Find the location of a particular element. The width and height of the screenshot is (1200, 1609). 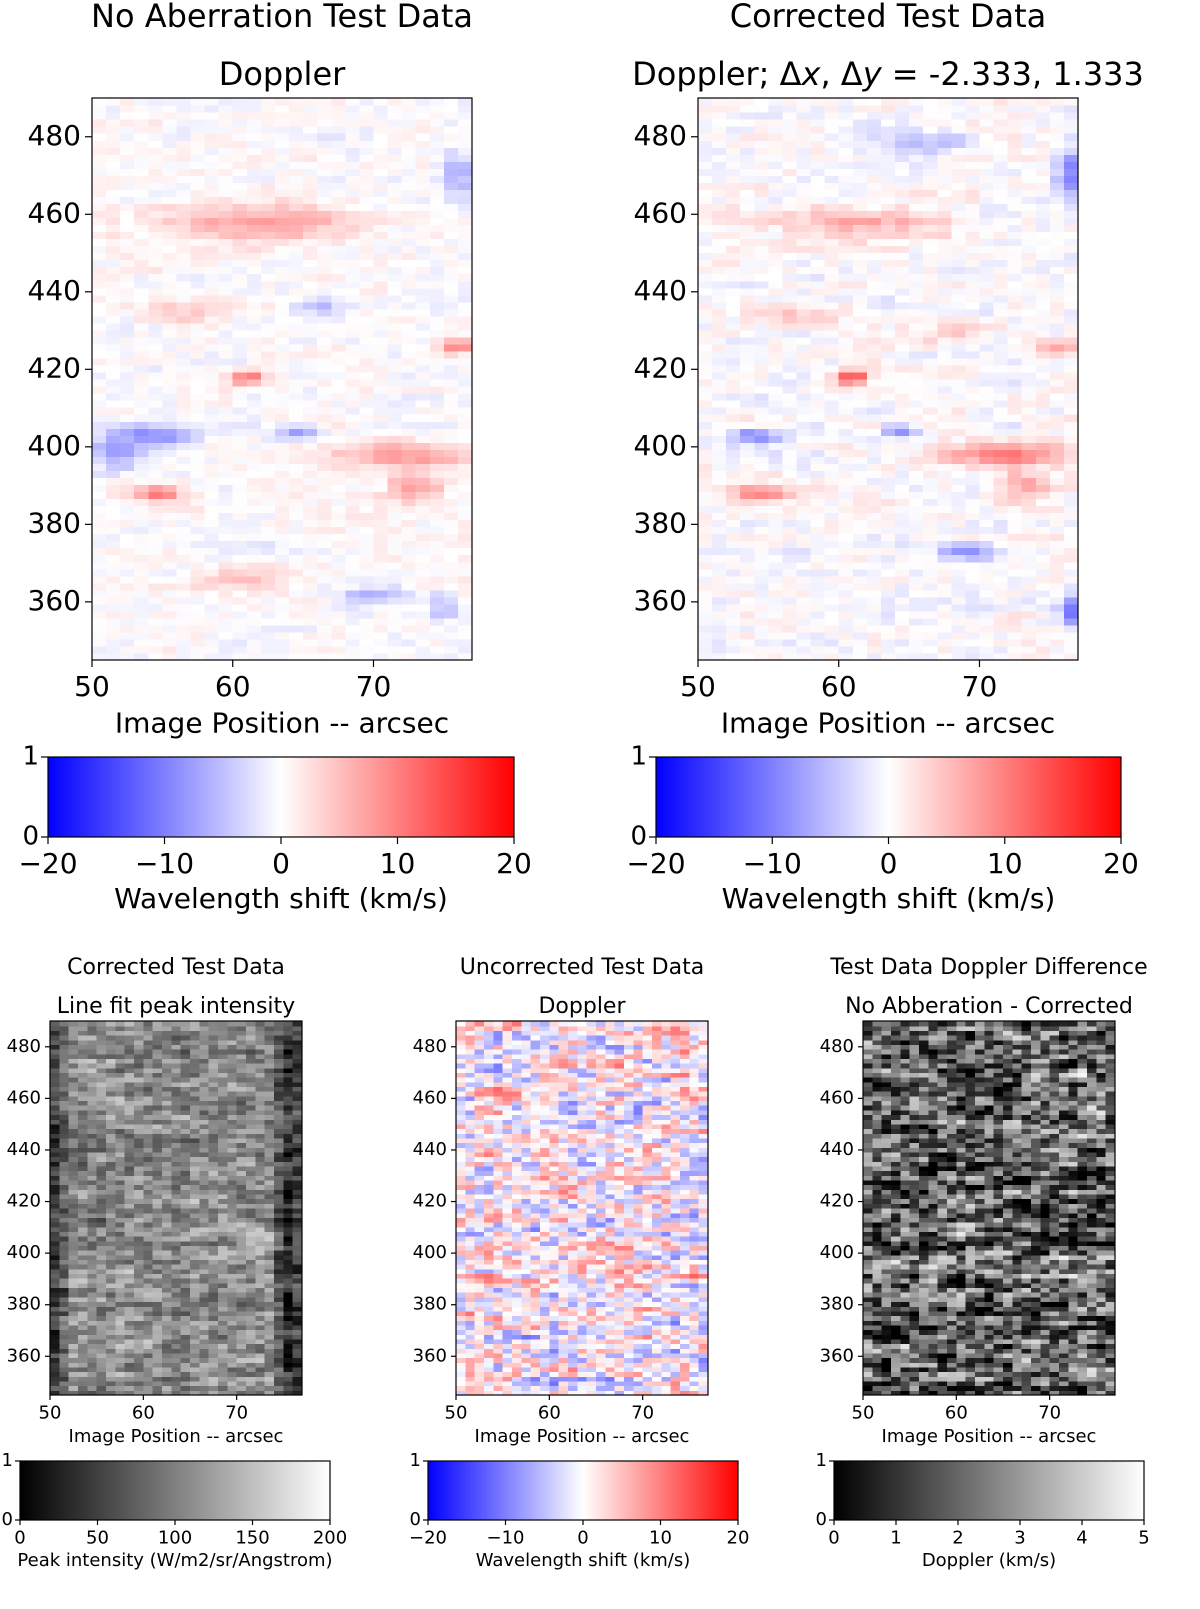

chart-subtitle: Doppler; Δx, Δy = -2.333, 1.333 is located at coordinates (888, 74).